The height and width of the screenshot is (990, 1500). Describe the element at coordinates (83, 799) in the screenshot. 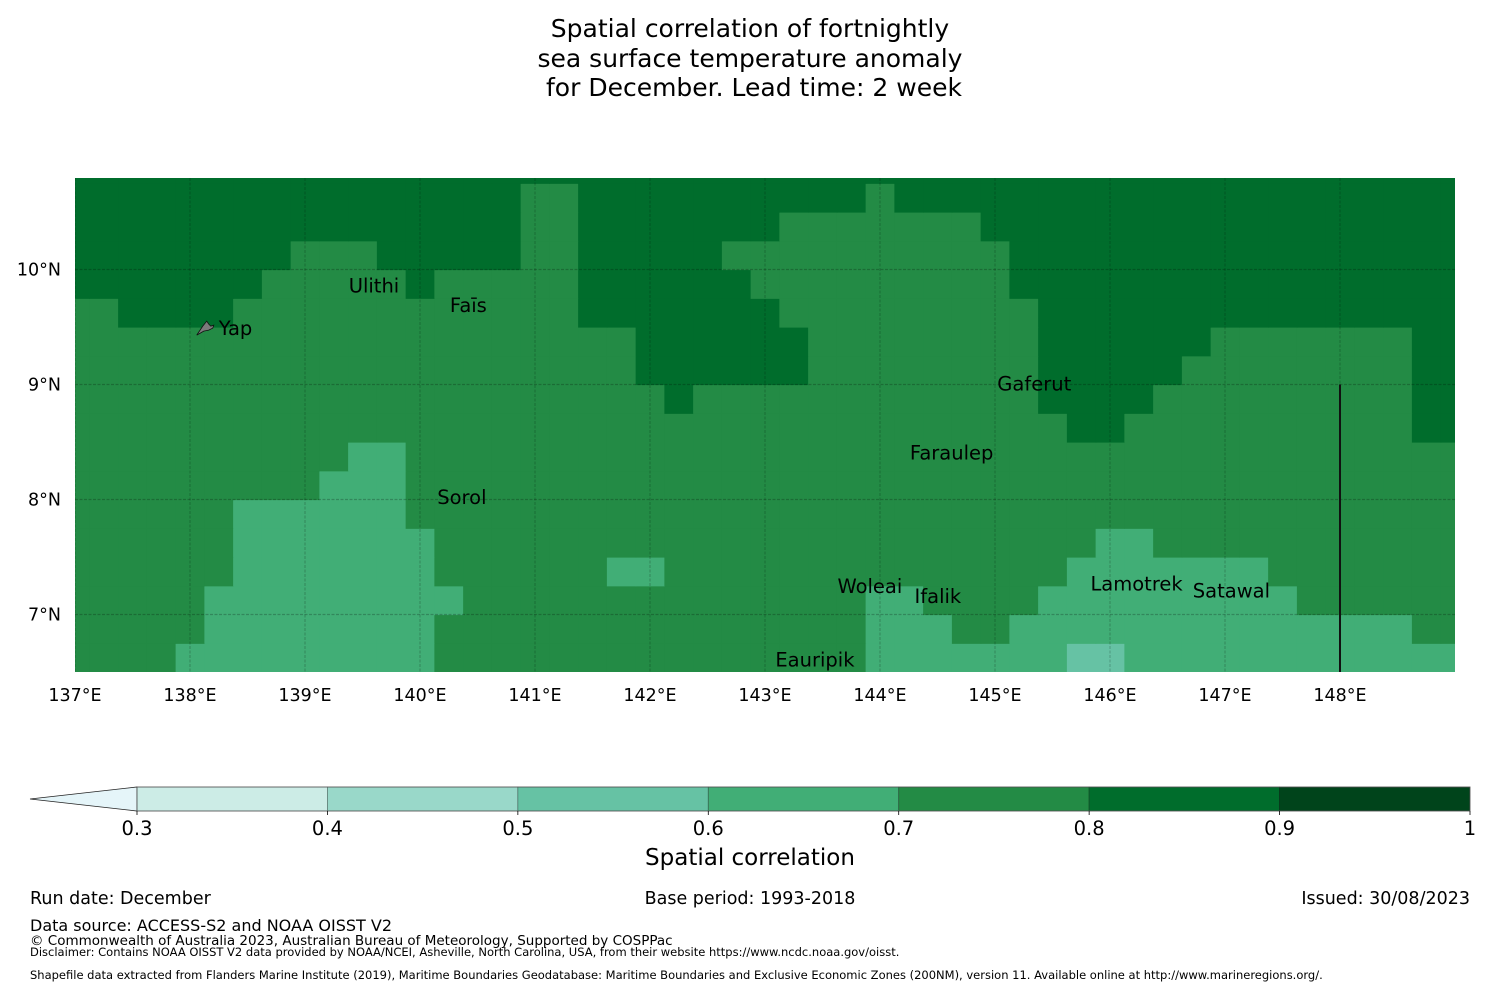

I see `colorbar-extension` at that location.